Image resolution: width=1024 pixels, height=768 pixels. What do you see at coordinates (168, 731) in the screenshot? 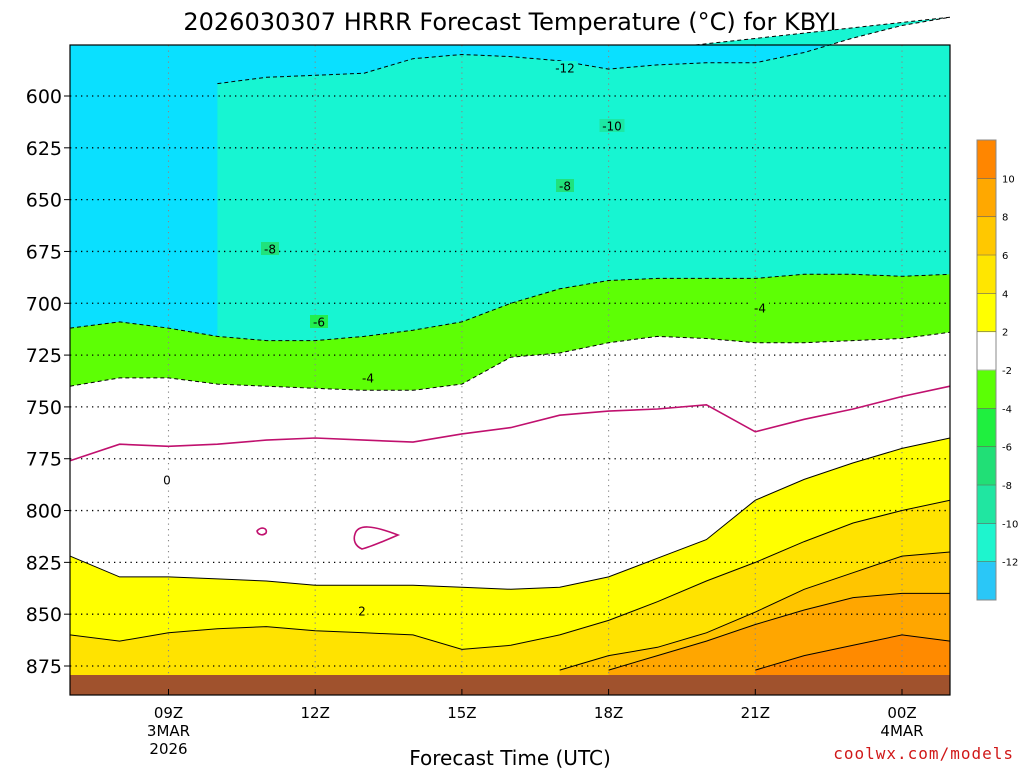
I see `x-tick-sublabel: 3MAR` at bounding box center [168, 731].